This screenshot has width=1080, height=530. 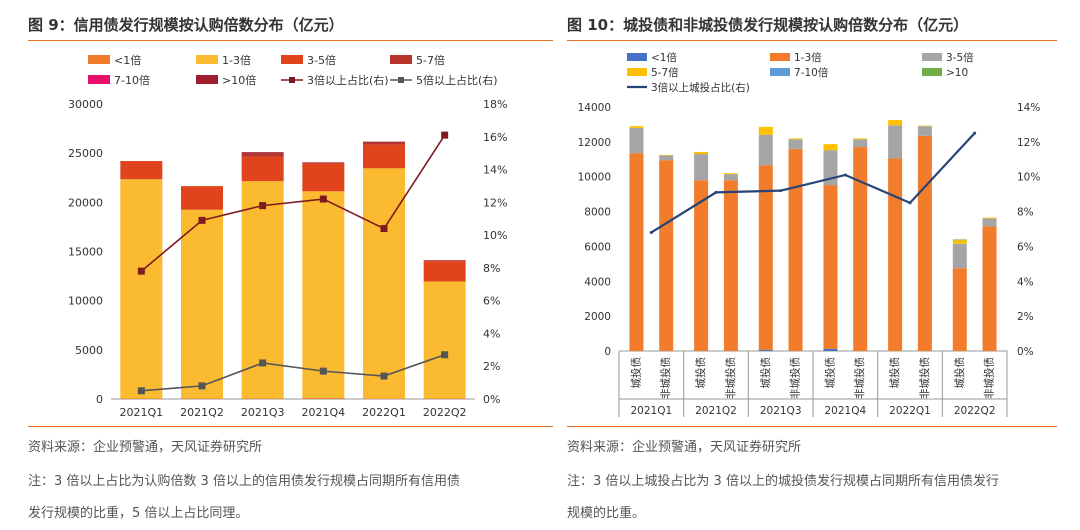 What do you see at coordinates (244, 481) in the screenshot?
I see `left-note-line-1: 注：3 倍以上占比为认购倍数 3 倍以上的信用债发行规模占同期所有信用债` at bounding box center [244, 481].